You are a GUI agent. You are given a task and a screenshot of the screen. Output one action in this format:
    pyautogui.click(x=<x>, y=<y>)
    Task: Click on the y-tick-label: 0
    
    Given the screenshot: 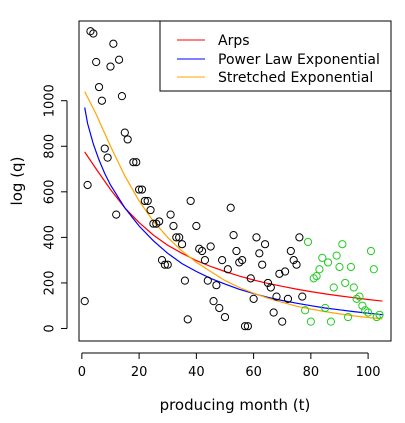 What is the action you would take?
    pyautogui.click(x=50, y=328)
    